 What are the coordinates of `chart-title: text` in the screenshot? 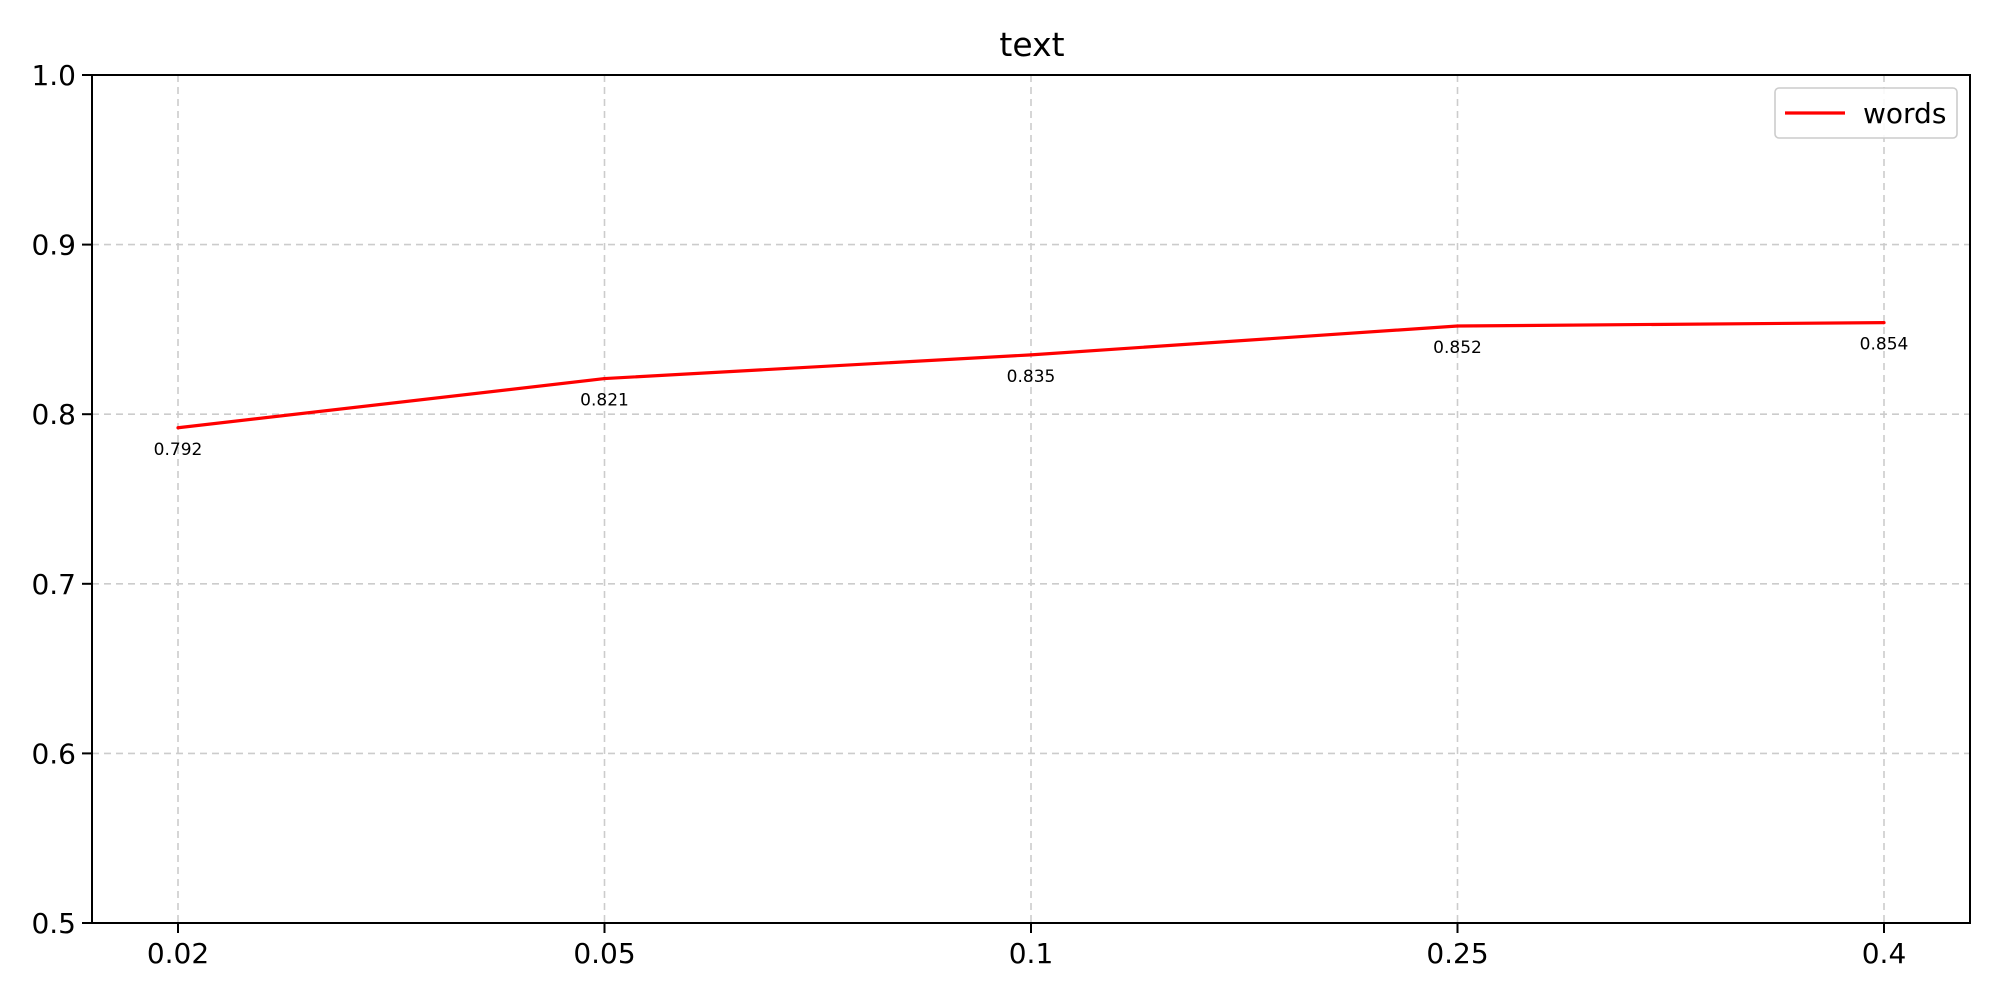 It's located at (1031, 44).